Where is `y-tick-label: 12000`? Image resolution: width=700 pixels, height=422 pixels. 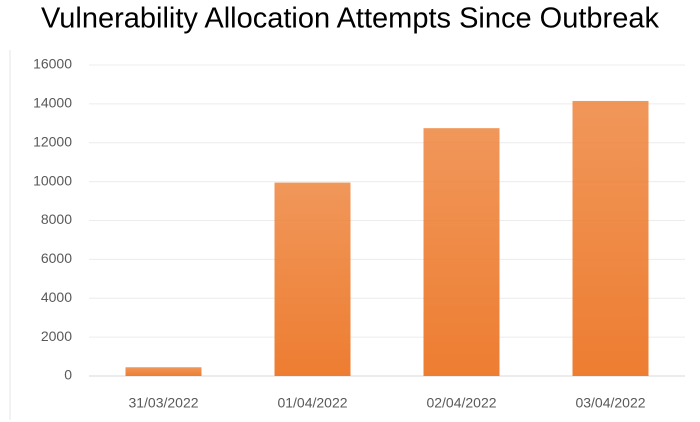 y-tick-label: 12000 is located at coordinates (52, 141).